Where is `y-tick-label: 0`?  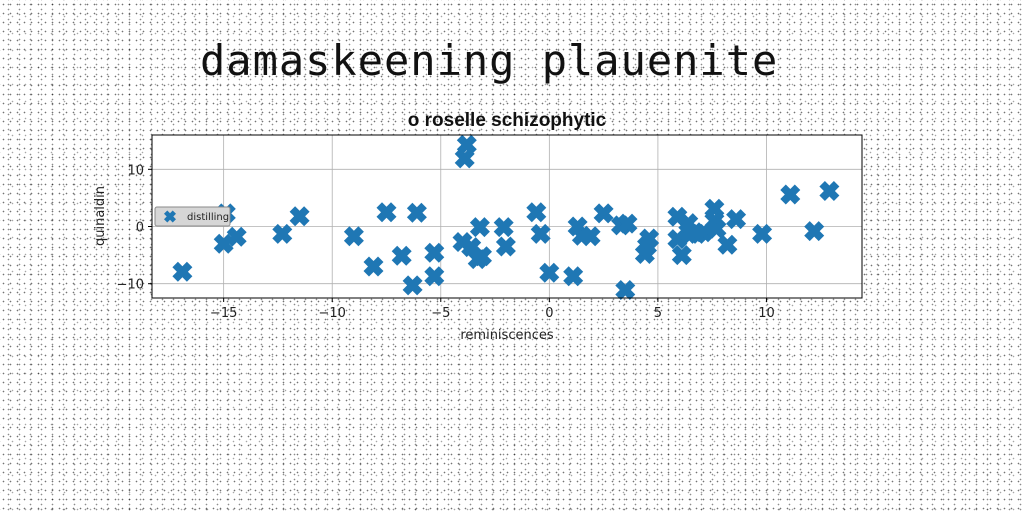 y-tick-label: 0 is located at coordinates (140, 228).